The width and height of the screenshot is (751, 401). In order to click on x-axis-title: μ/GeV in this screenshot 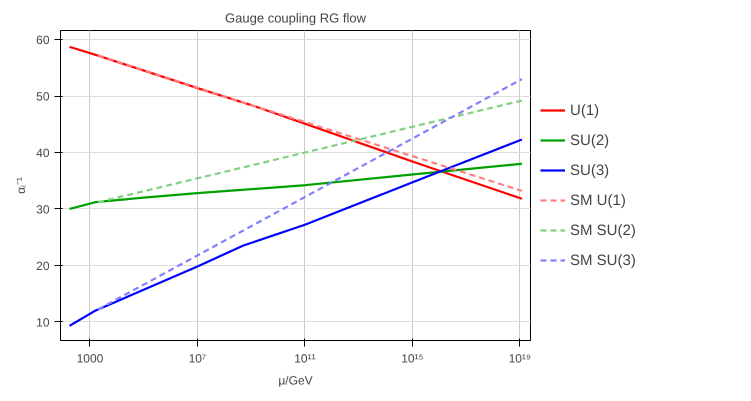, I will do `click(295, 381)`.